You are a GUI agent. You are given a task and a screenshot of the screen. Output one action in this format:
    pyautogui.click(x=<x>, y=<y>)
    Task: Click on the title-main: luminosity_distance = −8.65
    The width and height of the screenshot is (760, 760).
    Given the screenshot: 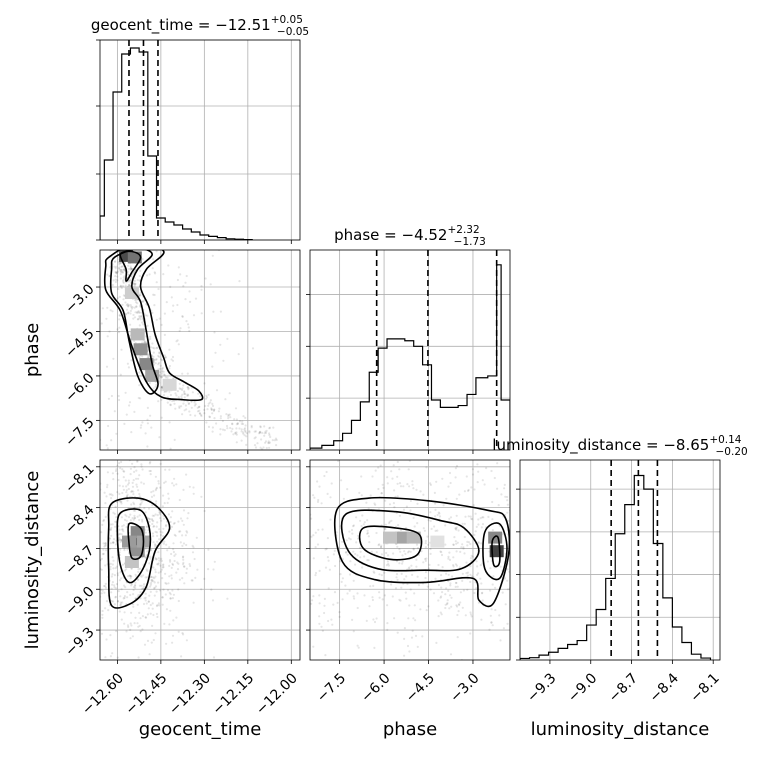 What is the action you would take?
    pyautogui.click(x=600, y=445)
    